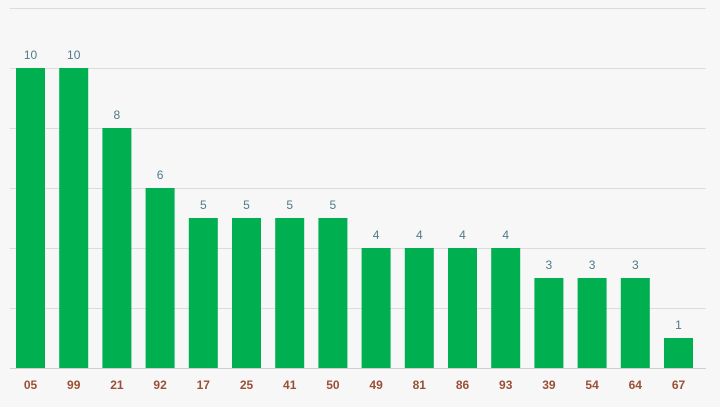  Describe the element at coordinates (204, 385) in the screenshot. I see `category-label-17: 17` at that location.